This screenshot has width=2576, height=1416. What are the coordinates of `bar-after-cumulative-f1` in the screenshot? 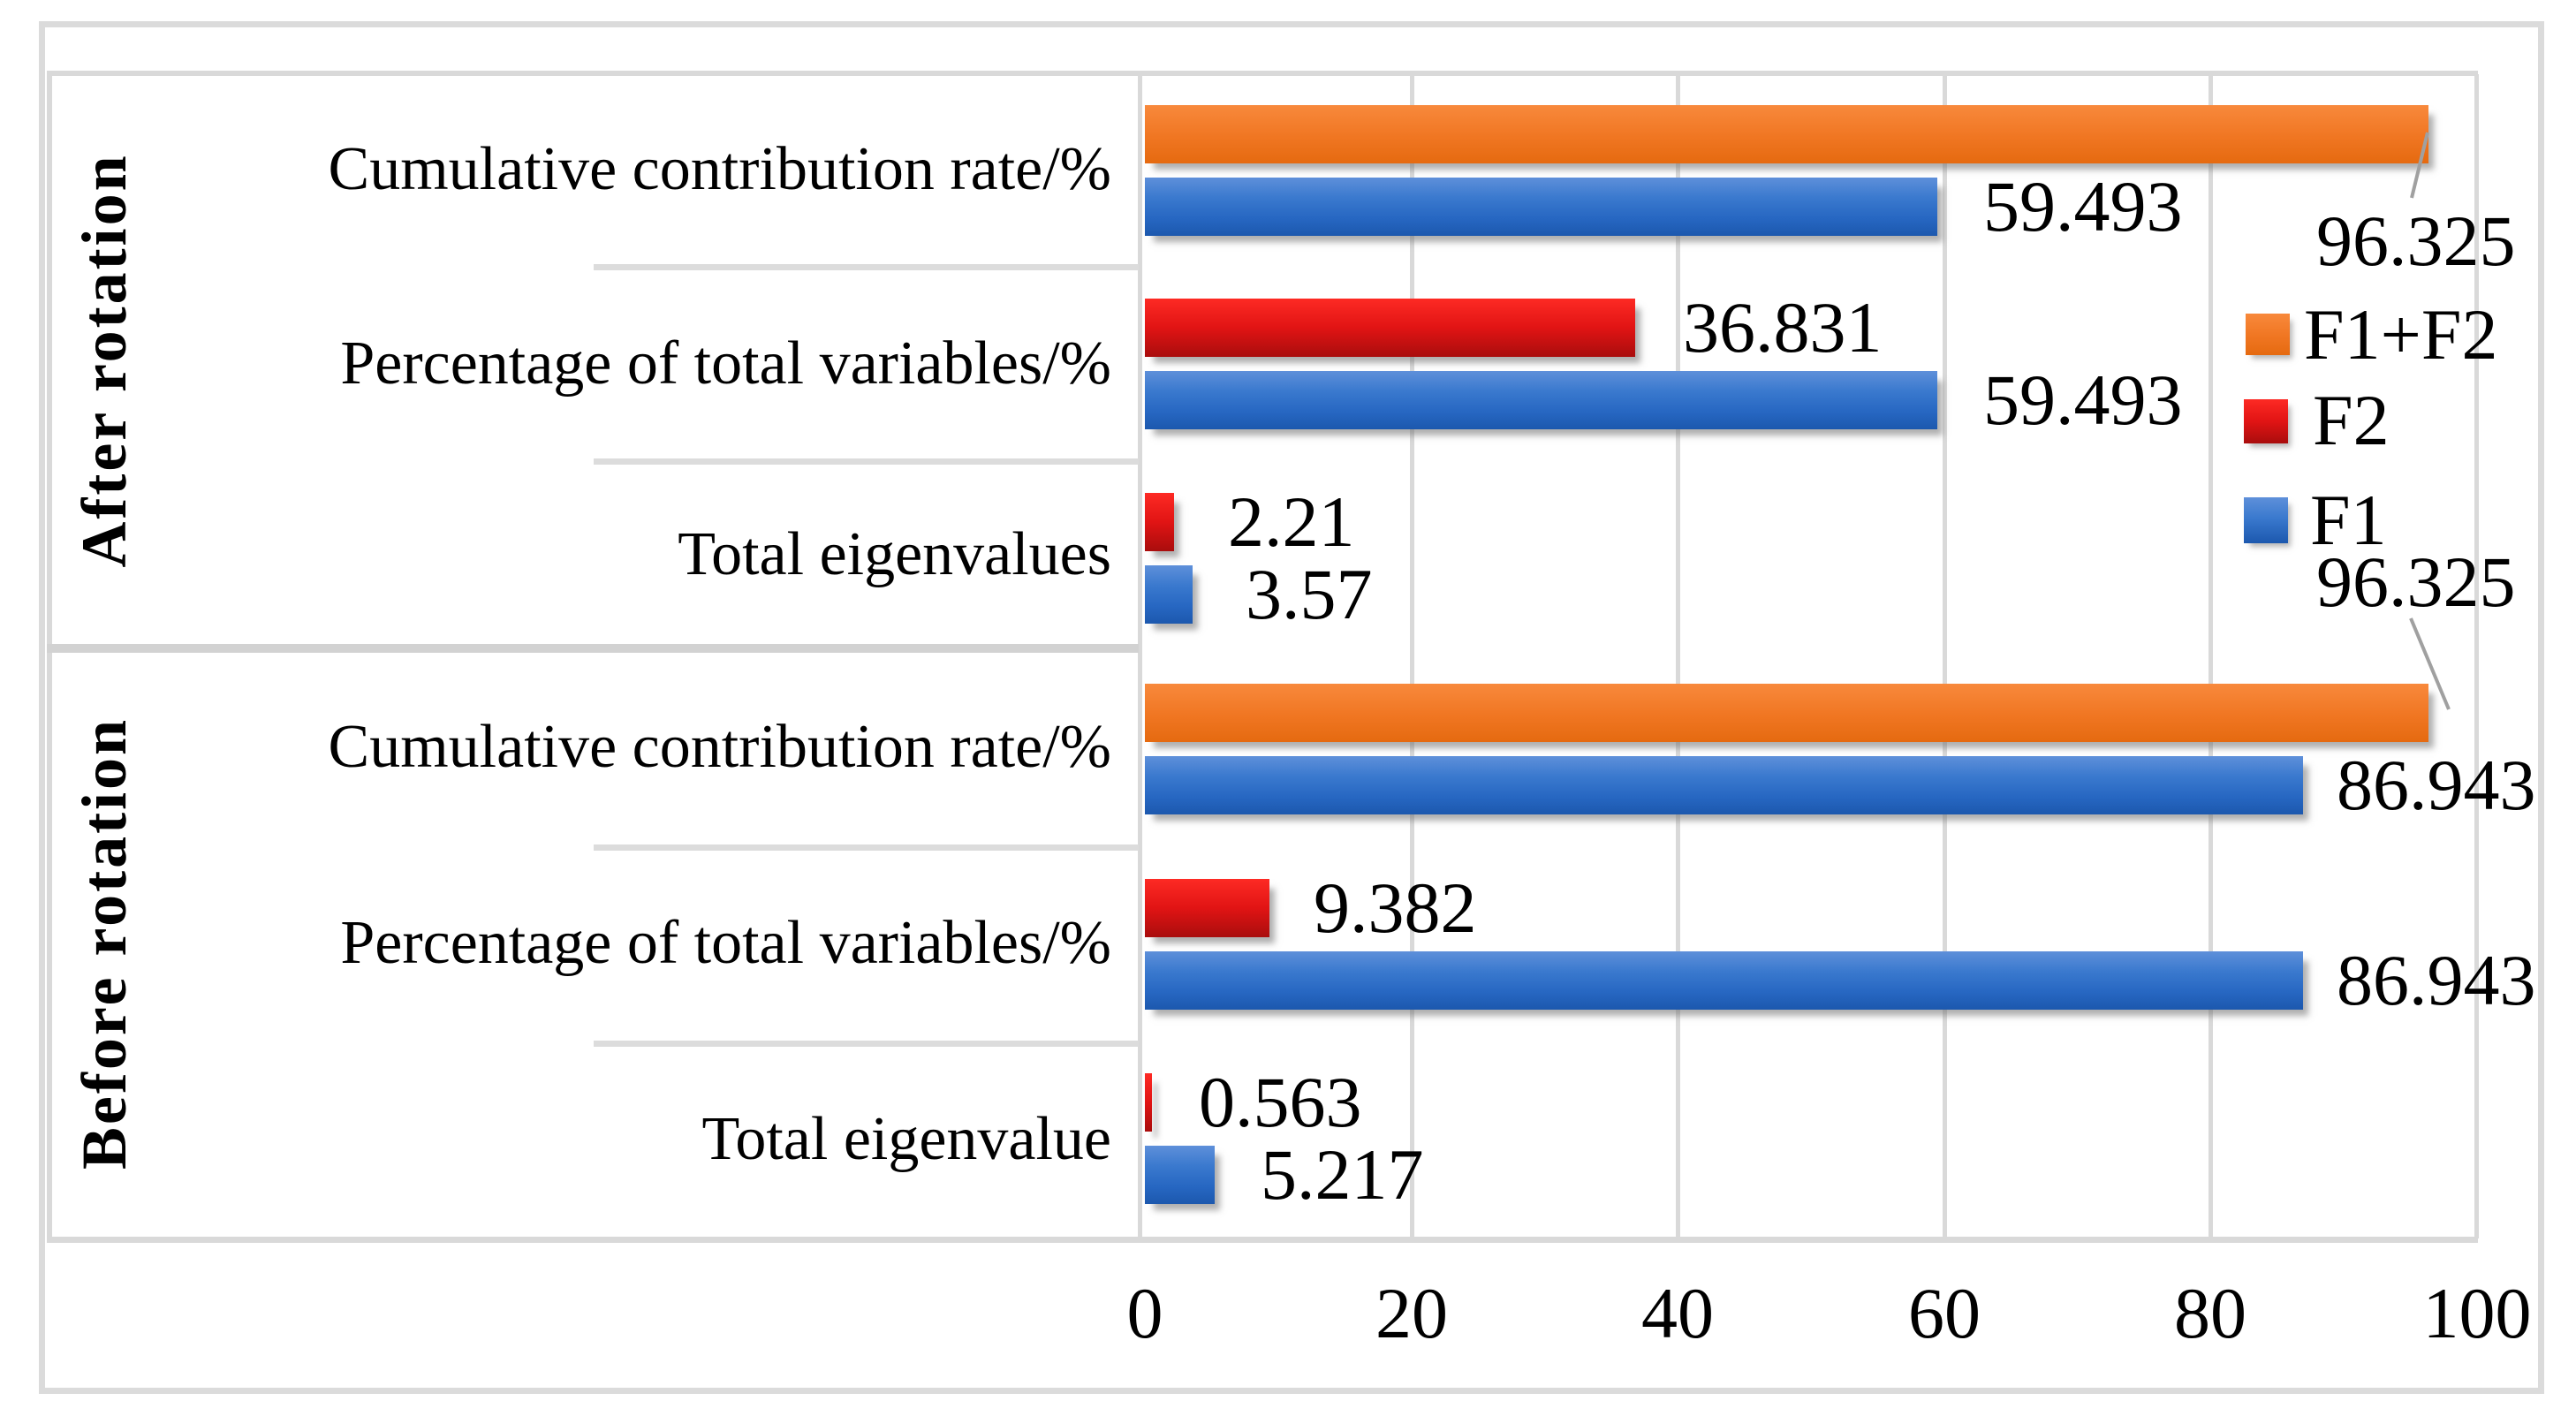 It's located at (1541, 207).